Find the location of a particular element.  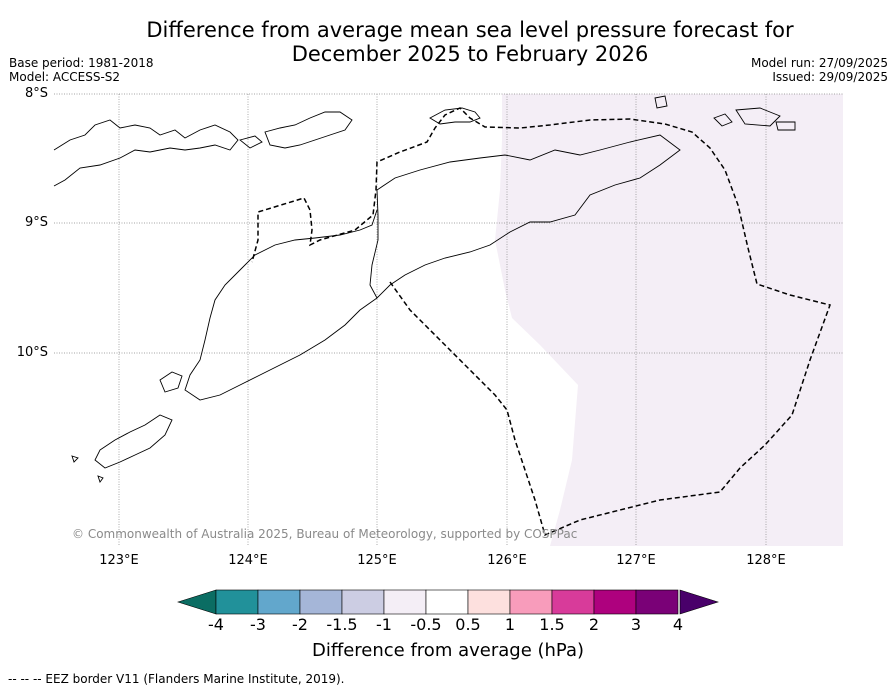

lon-label-127e: 127°E is located at coordinates (636, 560).